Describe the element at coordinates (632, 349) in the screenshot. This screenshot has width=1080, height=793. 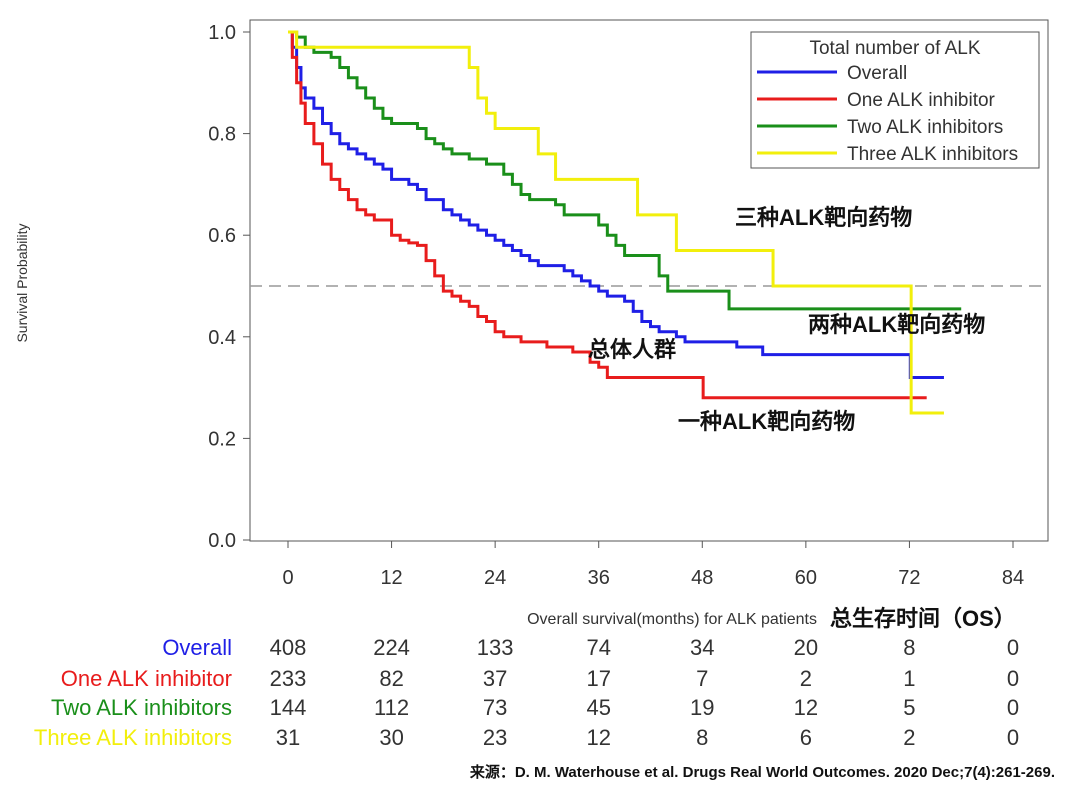
I see `annotation-3: 总体人群` at that location.